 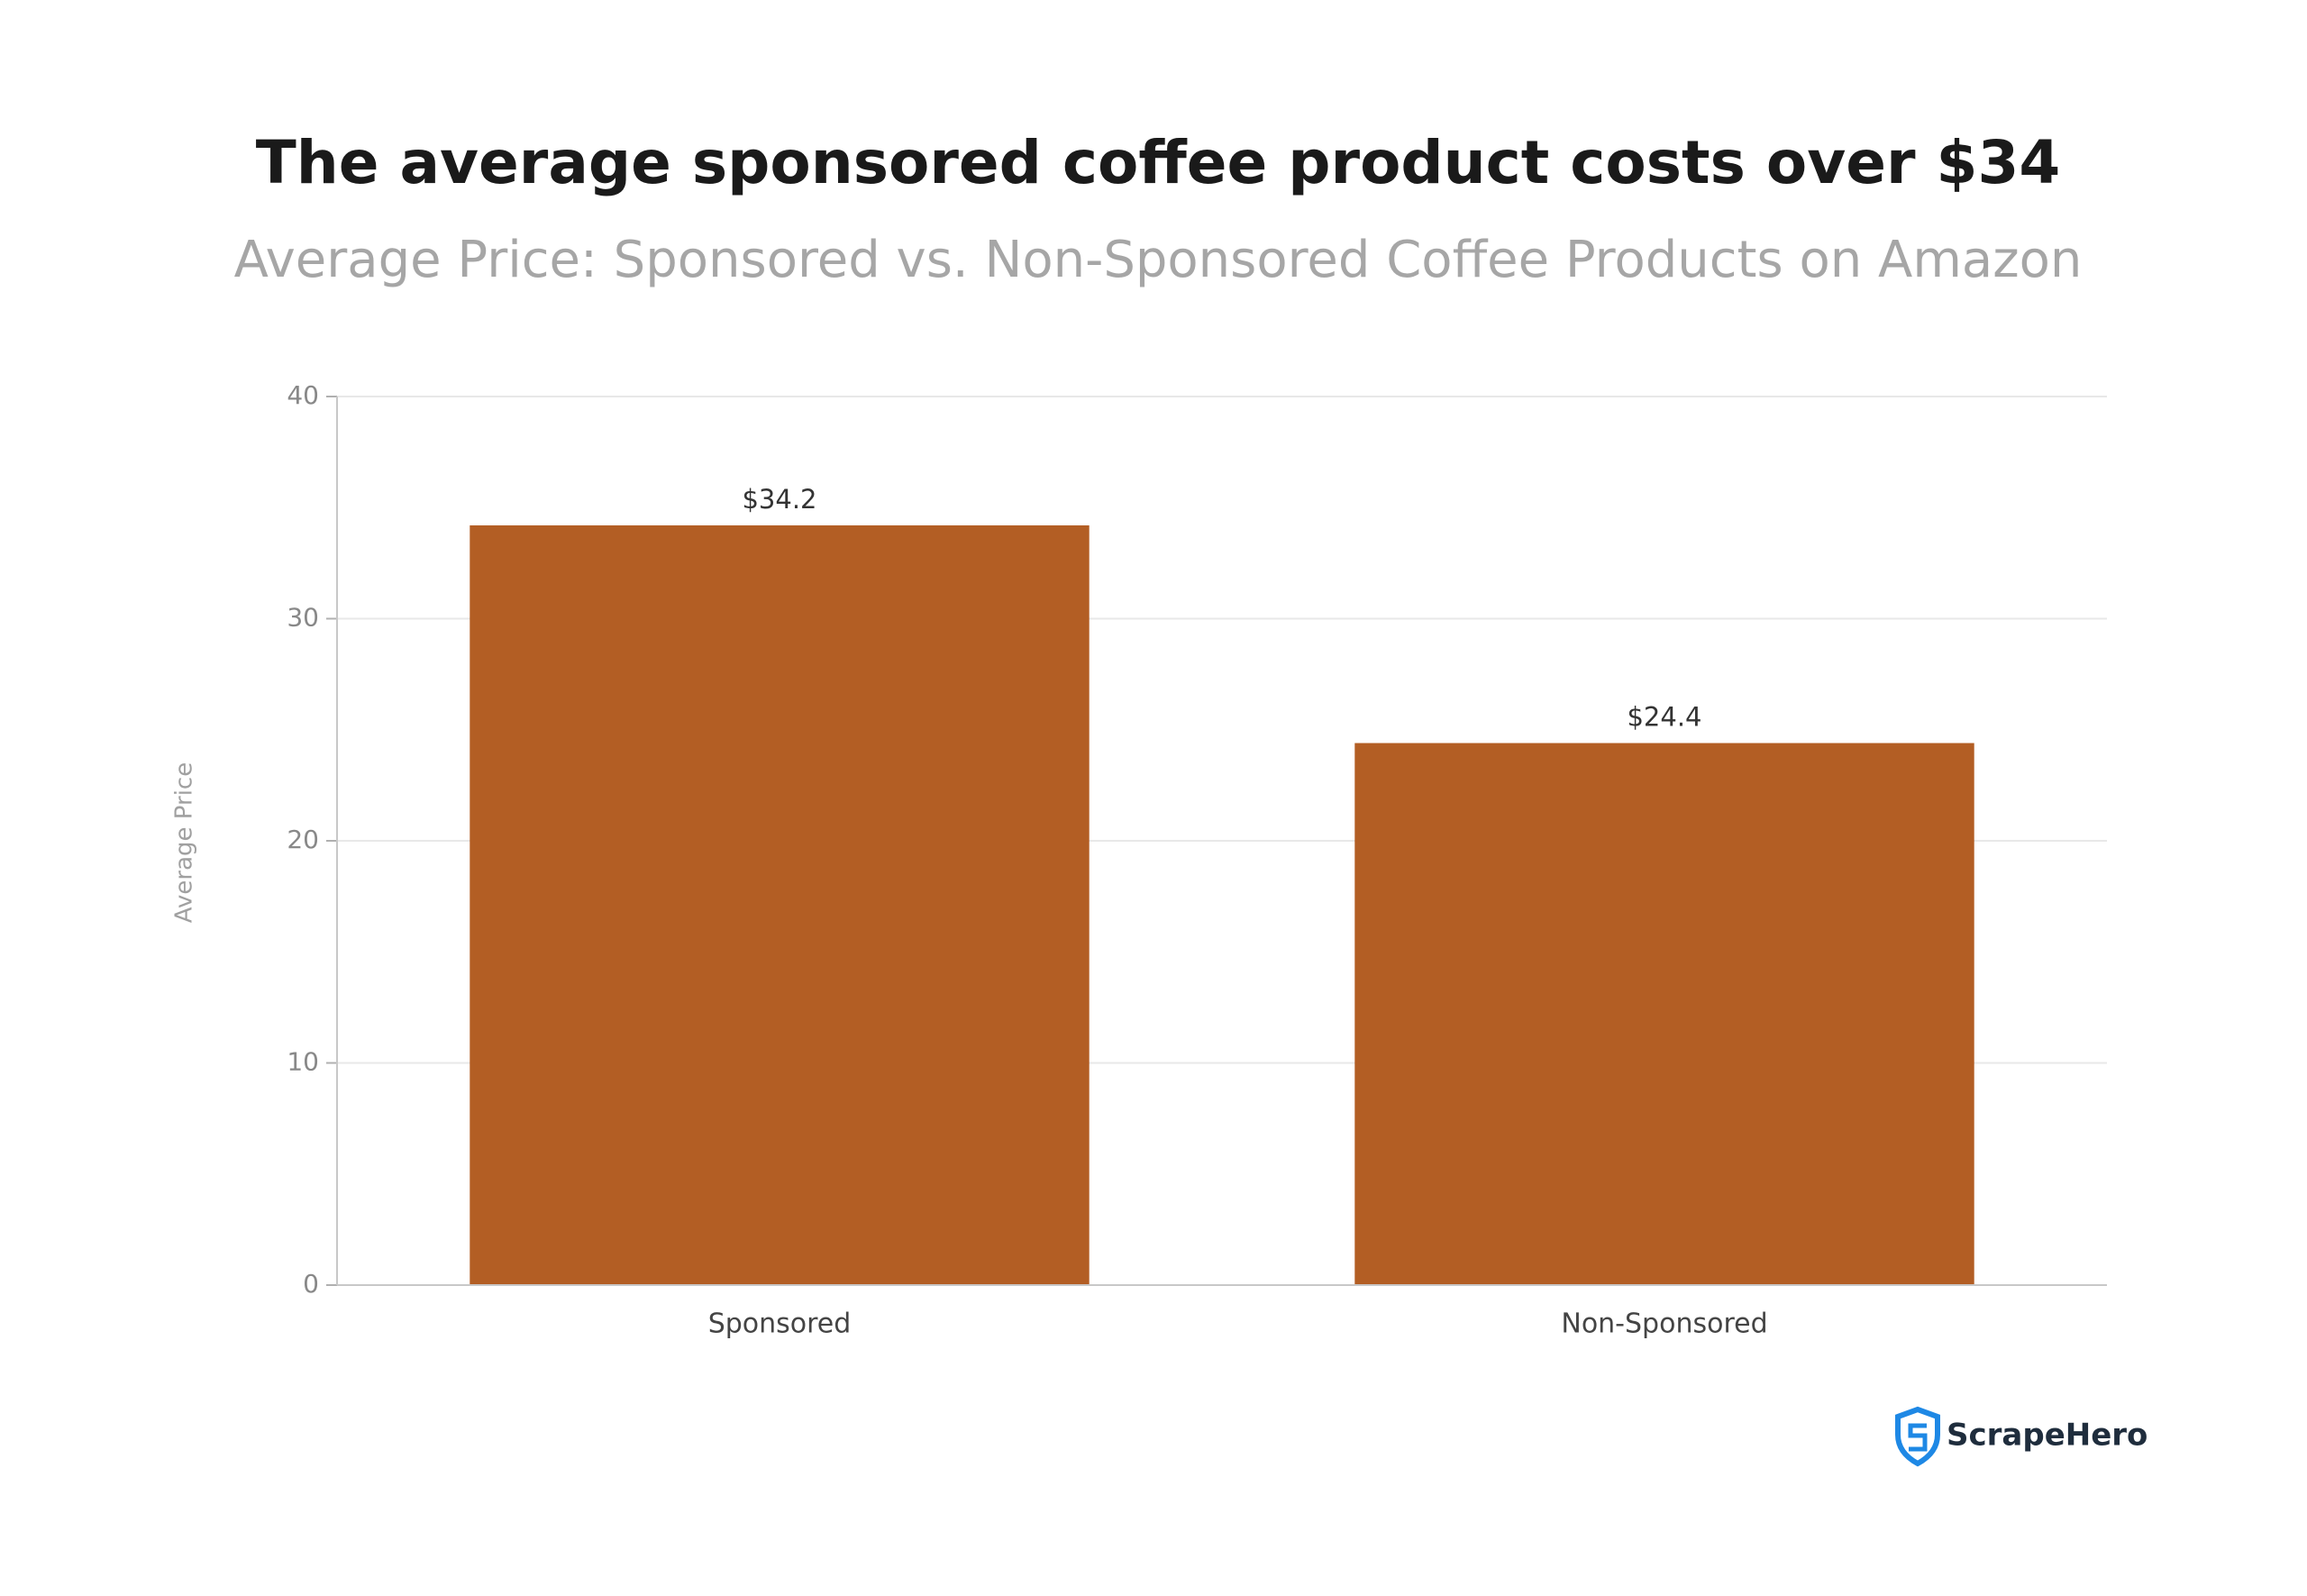 I want to click on logo-mark, so click(x=1918, y=1437).